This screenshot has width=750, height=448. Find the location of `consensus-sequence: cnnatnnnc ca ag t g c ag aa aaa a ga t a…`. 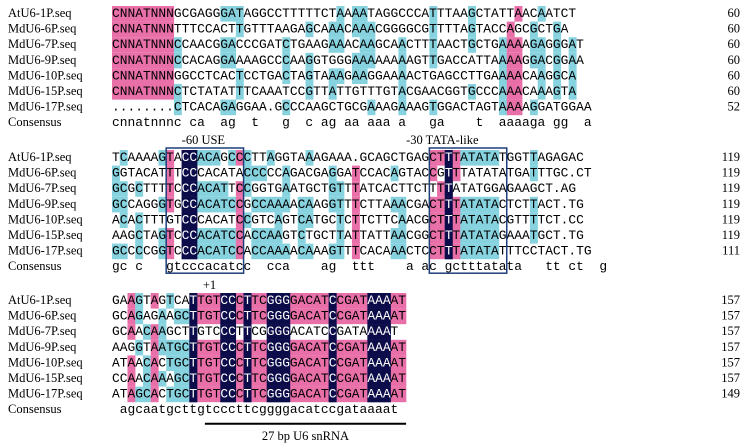

consensus-sequence: cnnatnnnc ca ag t g c ag aa aaa a ga t a… is located at coordinates (352, 122).